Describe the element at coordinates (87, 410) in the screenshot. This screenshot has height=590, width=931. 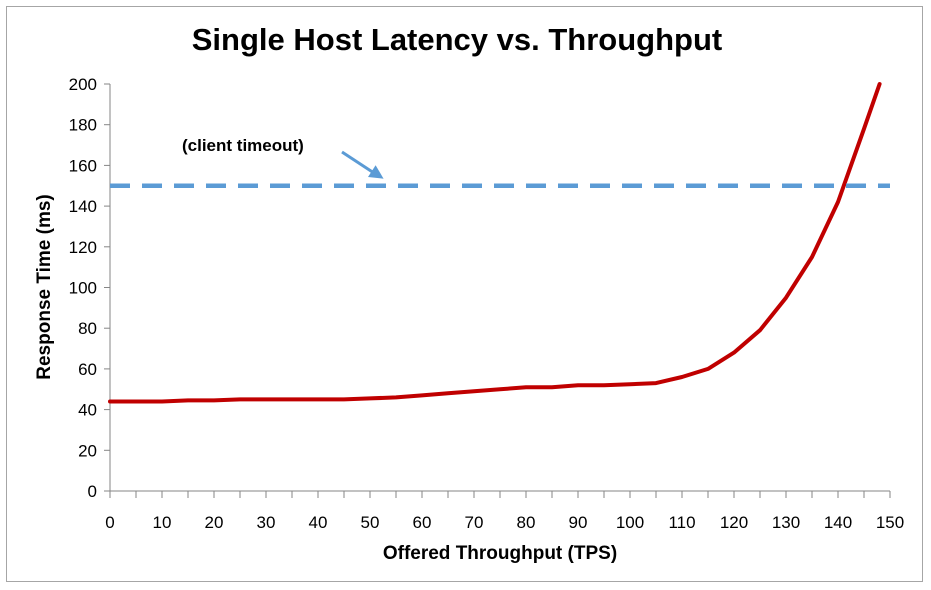
I see `y-tick-label: 40` at that location.